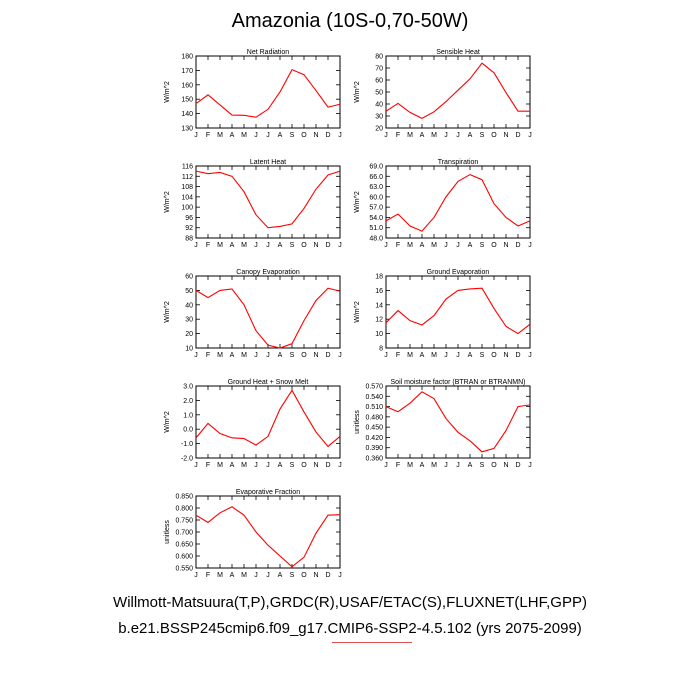  What do you see at coordinates (184, 509) in the screenshot?
I see `y-tick-label: 0.800` at bounding box center [184, 509].